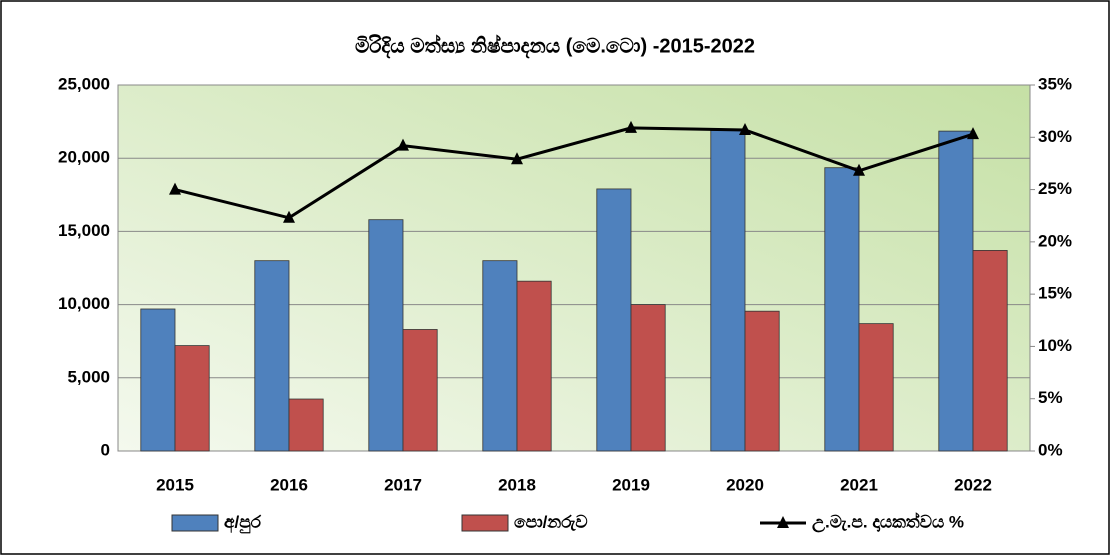  Describe the element at coordinates (84, 303) in the screenshot. I see `y-tick-label: 10,000` at that location.